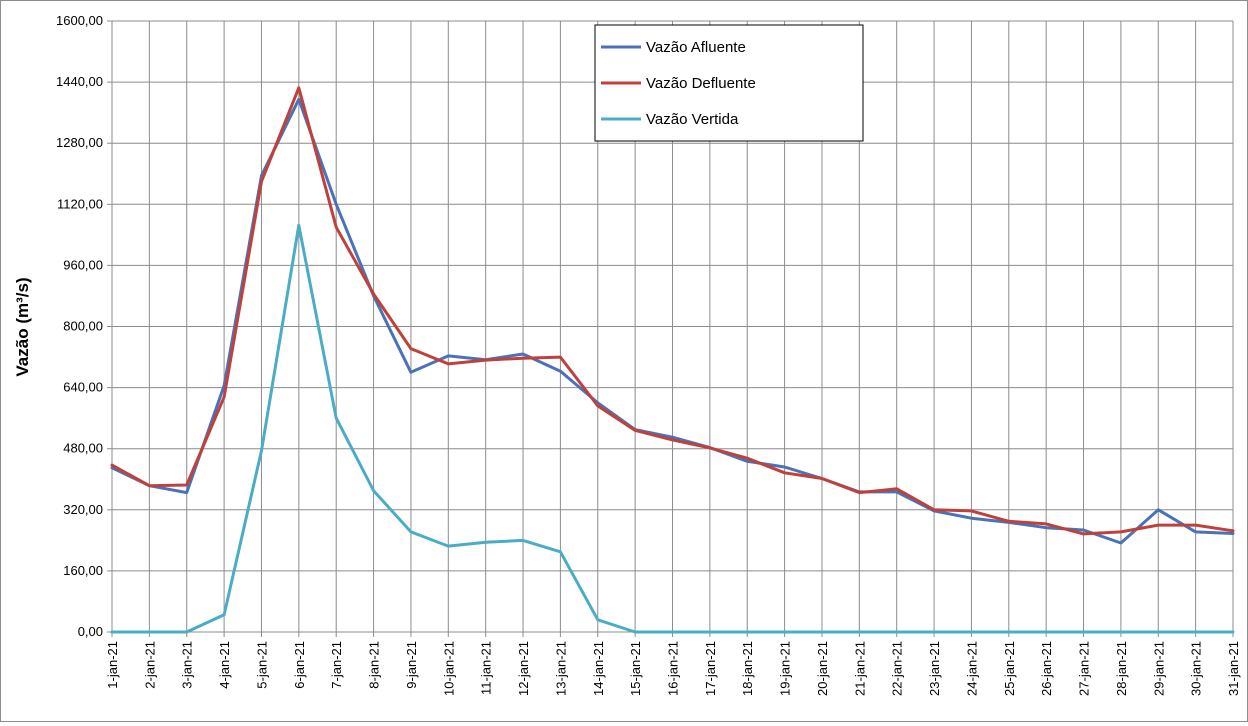  Describe the element at coordinates (448, 668) in the screenshot. I see `x-tick-label: 10-jan-21` at that location.